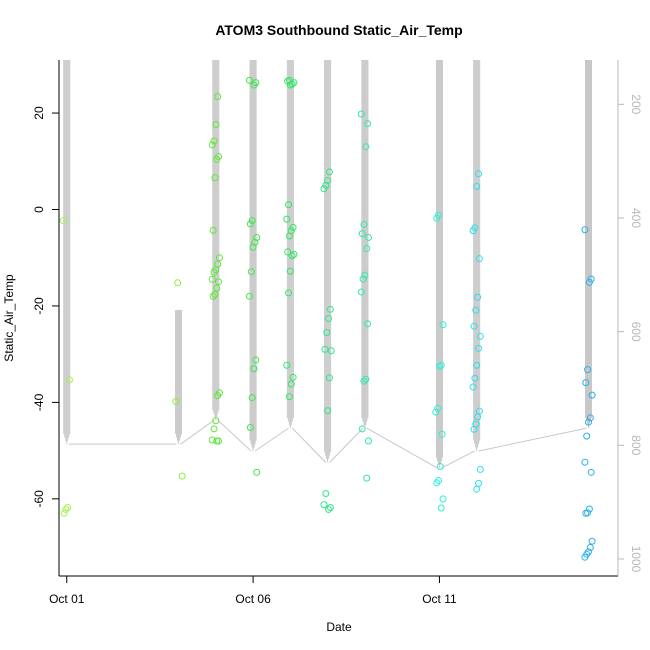 The height and width of the screenshot is (650, 650). What do you see at coordinates (636, 332) in the screenshot?
I see `y2-tick-label: 600` at bounding box center [636, 332].